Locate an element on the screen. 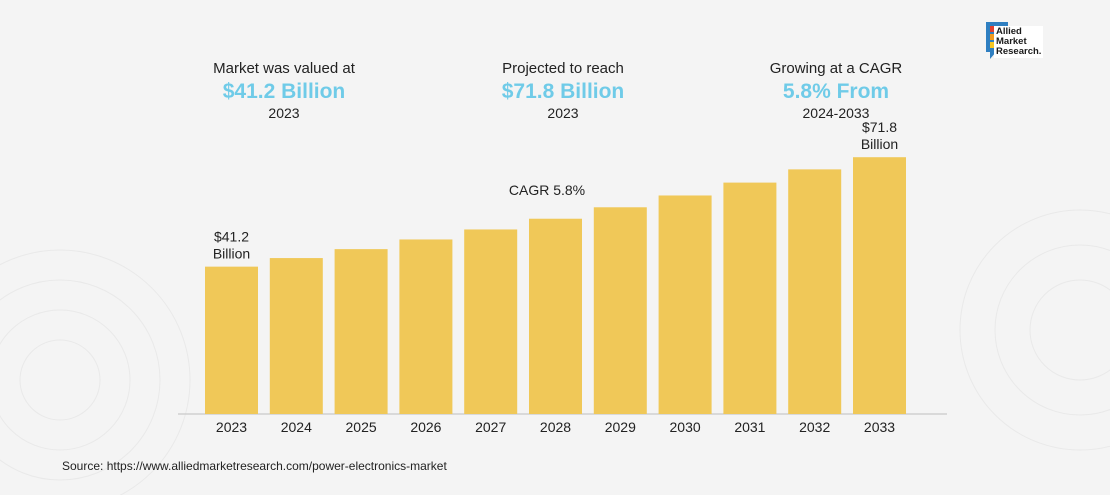 This screenshot has width=1110, height=495. stat-period: 2024-2033 is located at coordinates (836, 113).